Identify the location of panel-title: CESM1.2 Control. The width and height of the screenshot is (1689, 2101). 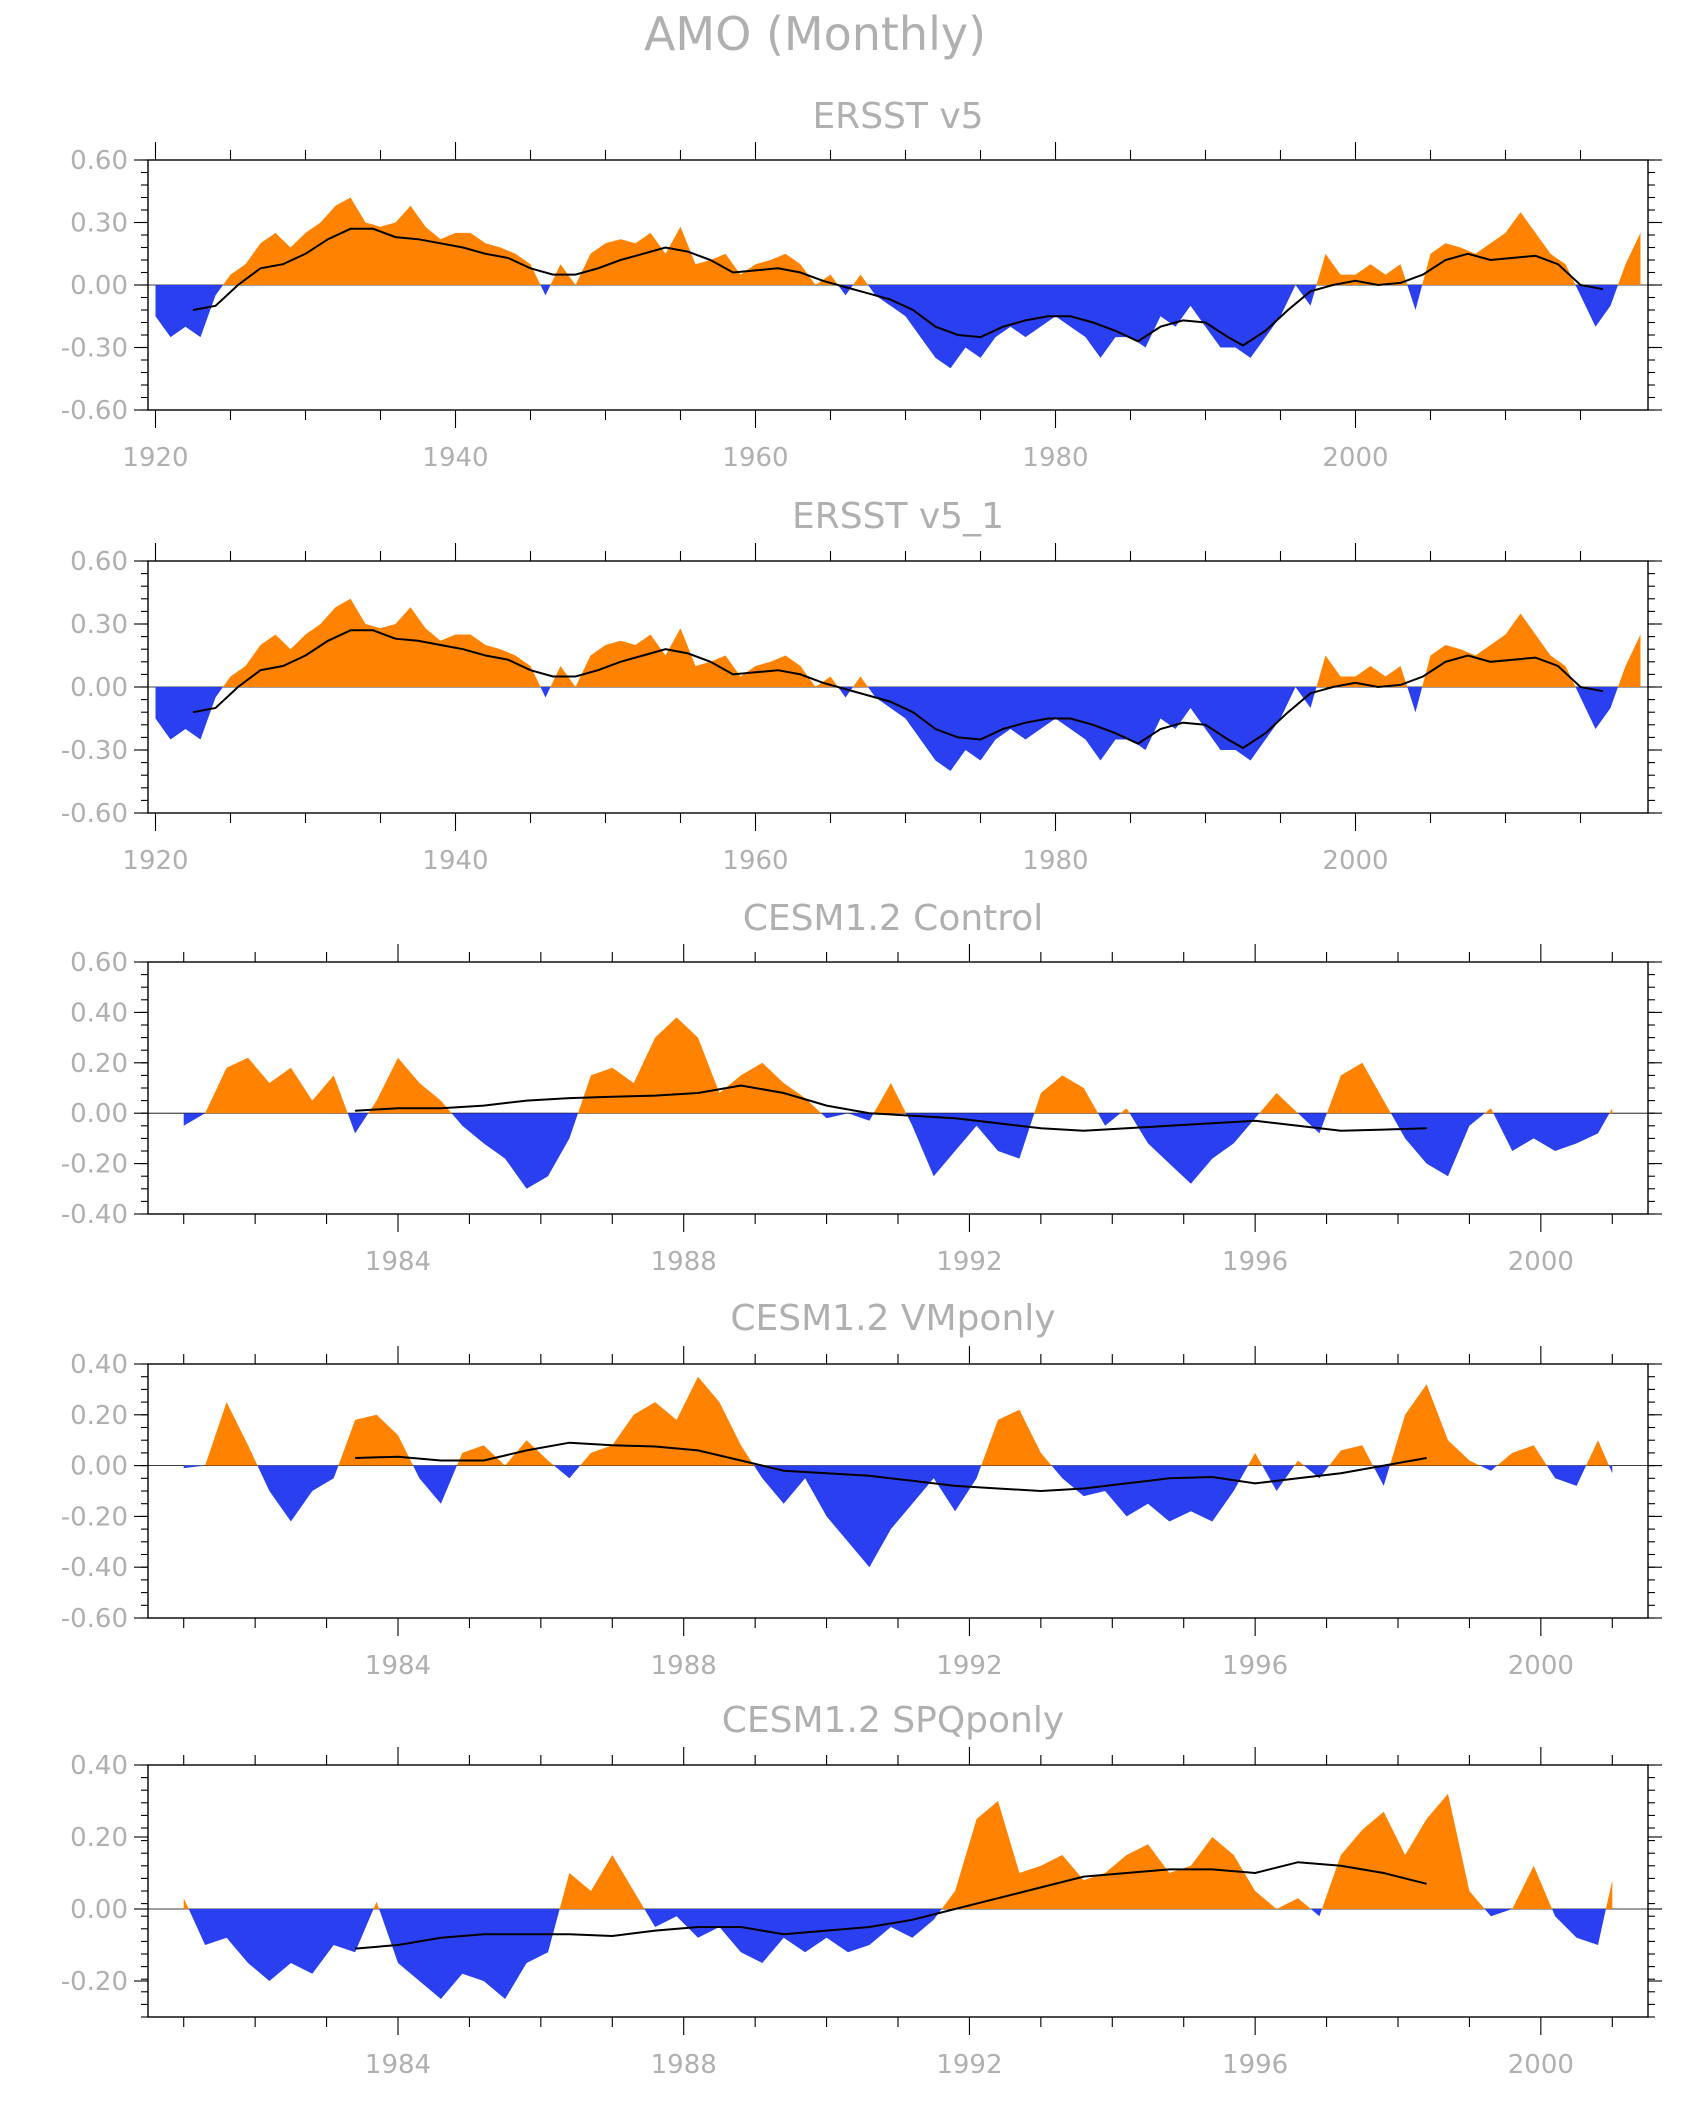
(893, 918).